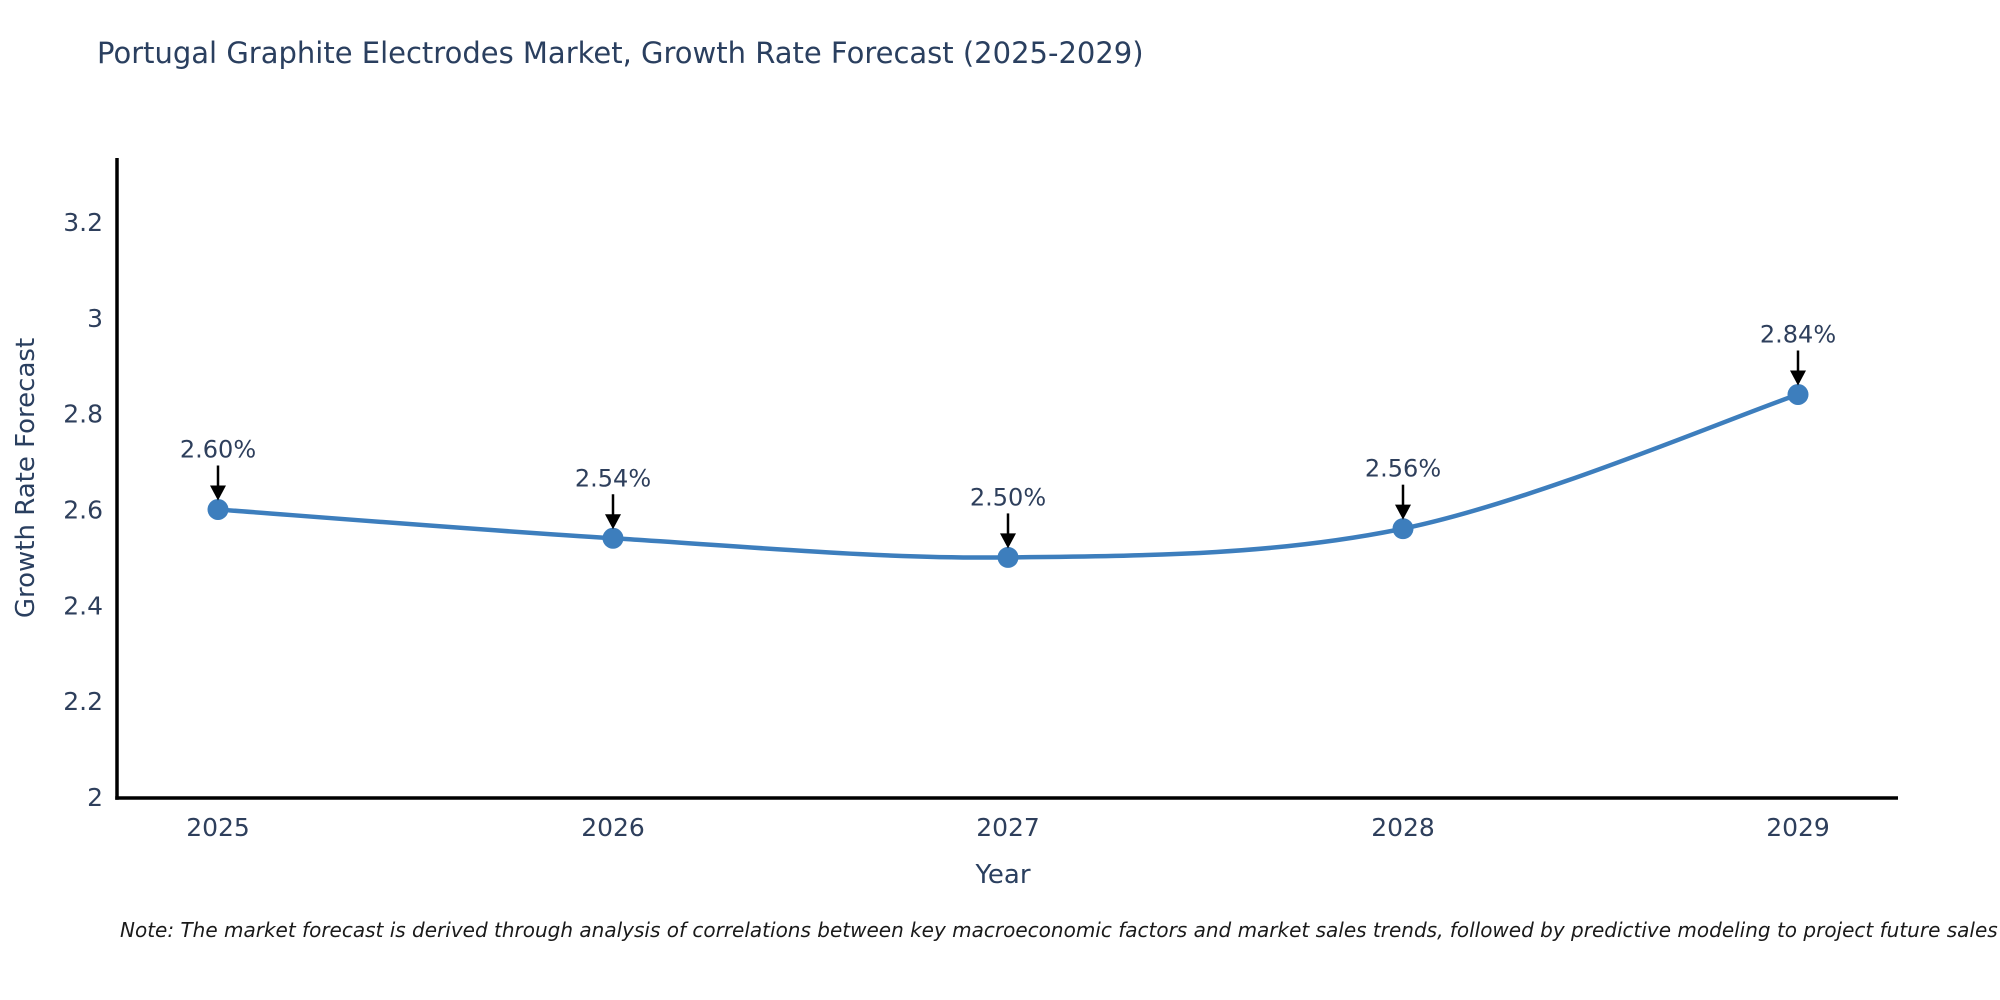 The width and height of the screenshot is (2000, 1000). I want to click on annotation-label: 2.50%, so click(1008, 497).